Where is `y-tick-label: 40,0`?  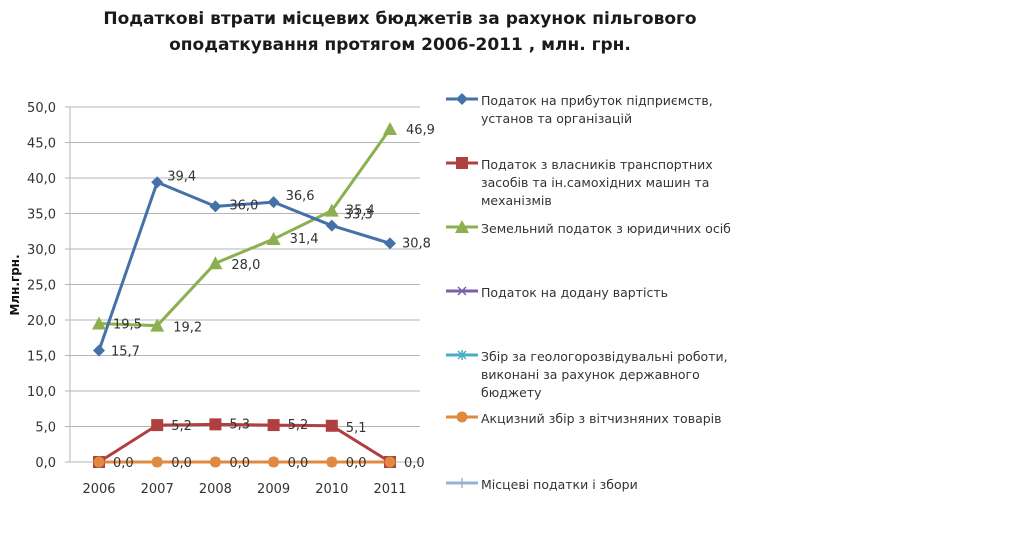
y-tick-label: 40,0 is located at coordinates (41, 179).